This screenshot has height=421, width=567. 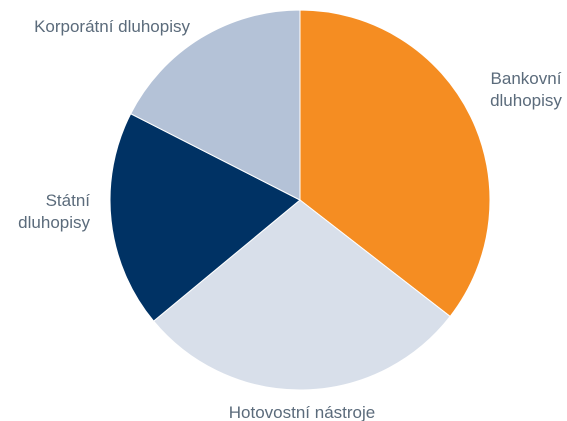 I want to click on pie-slice-label-1: Bankovní dluhopisy, so click(x=526, y=89).